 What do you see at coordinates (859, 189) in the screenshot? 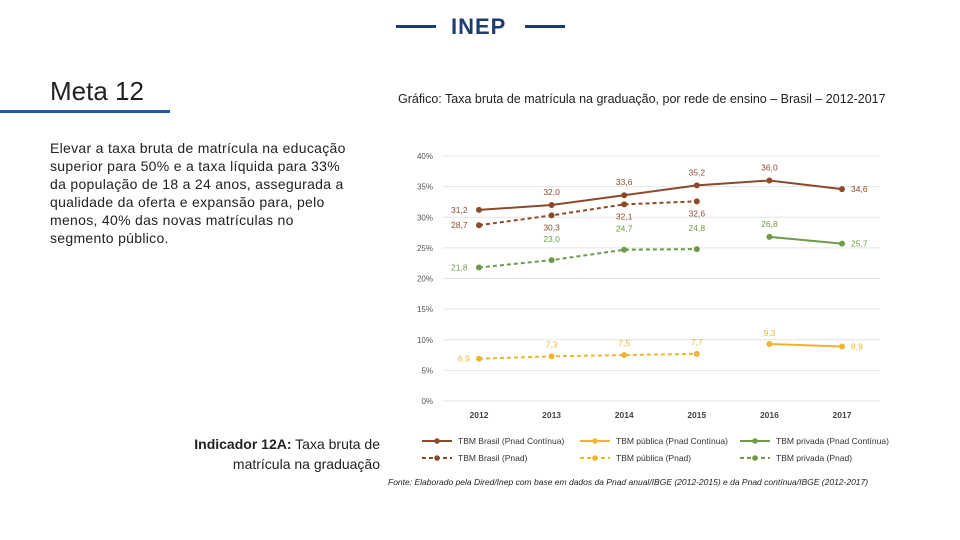
I see `data-label: 34,6` at bounding box center [859, 189].